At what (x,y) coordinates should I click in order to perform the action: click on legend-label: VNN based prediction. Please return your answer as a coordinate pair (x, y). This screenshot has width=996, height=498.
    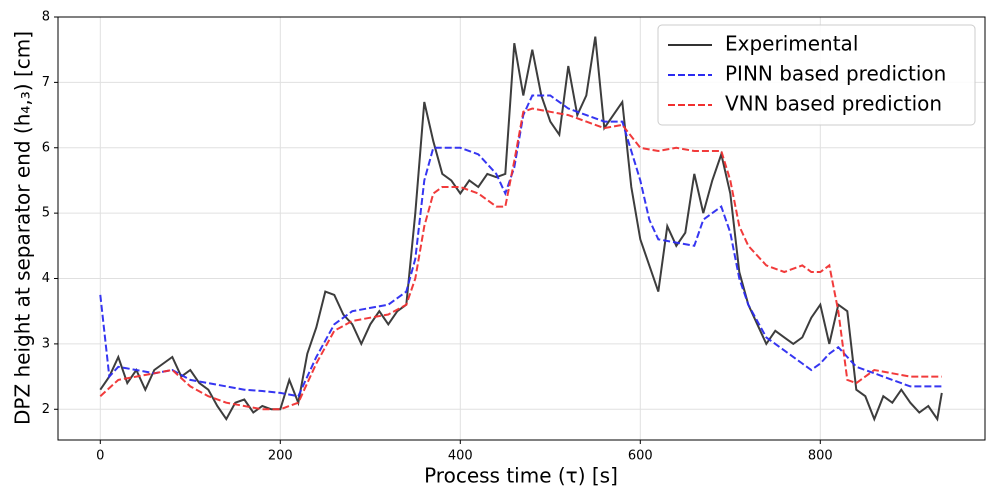
    Looking at the image, I should click on (833, 104).